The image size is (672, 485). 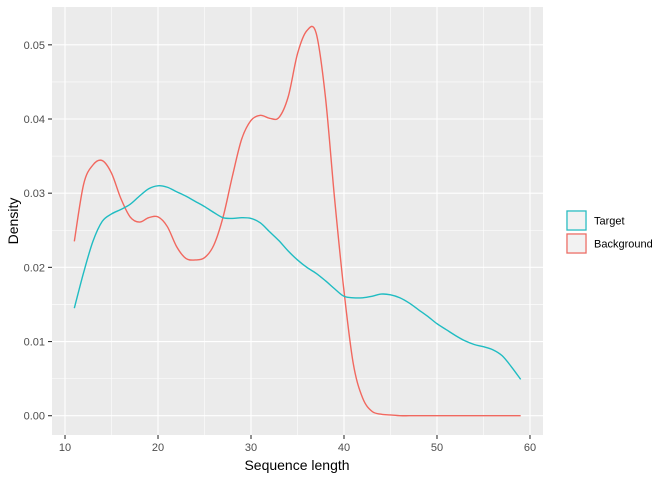 I want to click on legend: Target Background, so click(x=609, y=232).